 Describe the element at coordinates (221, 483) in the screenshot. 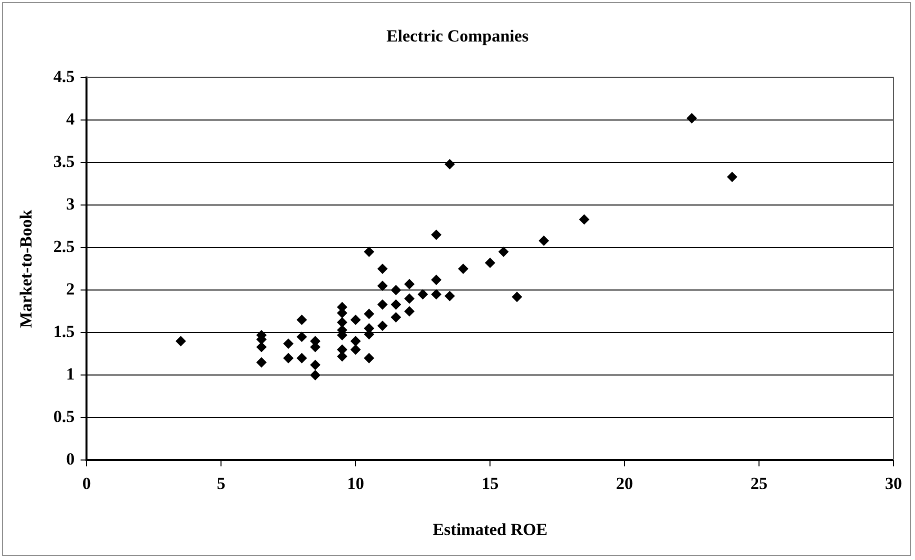

I see `x-tick-label: 5` at that location.